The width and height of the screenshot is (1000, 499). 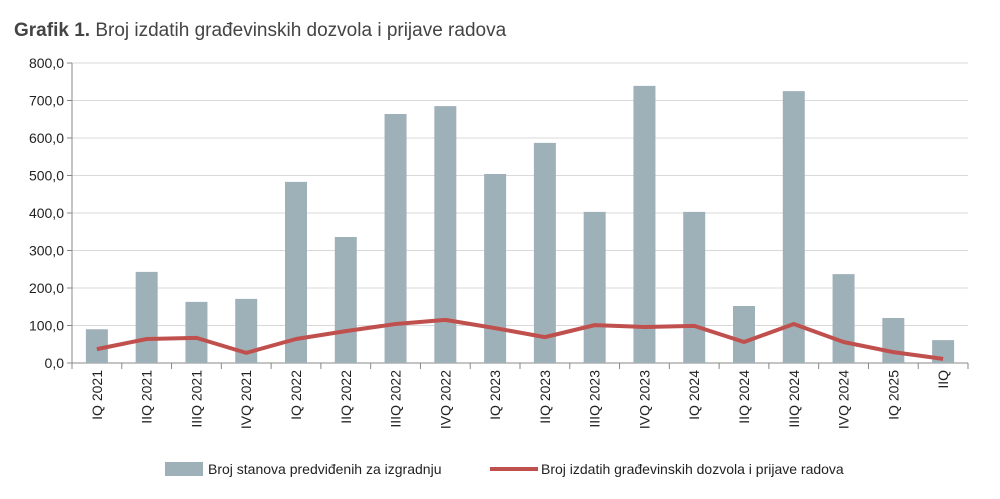 I want to click on x-tick-label: IVQ 2024, so click(x=844, y=399).